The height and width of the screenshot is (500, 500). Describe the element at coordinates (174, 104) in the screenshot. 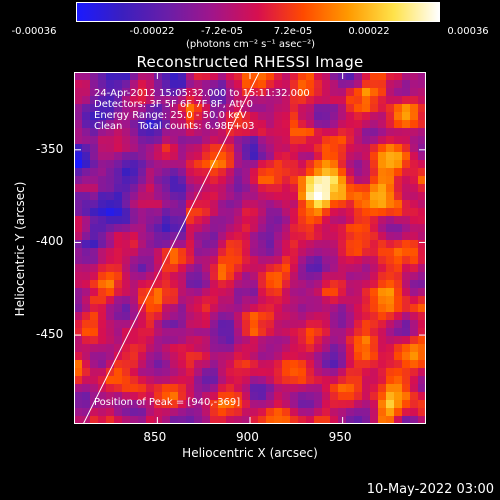

I see `annotation-detectors: Detectors: 3F 5F 6F 7F 8F, Att 0` at that location.